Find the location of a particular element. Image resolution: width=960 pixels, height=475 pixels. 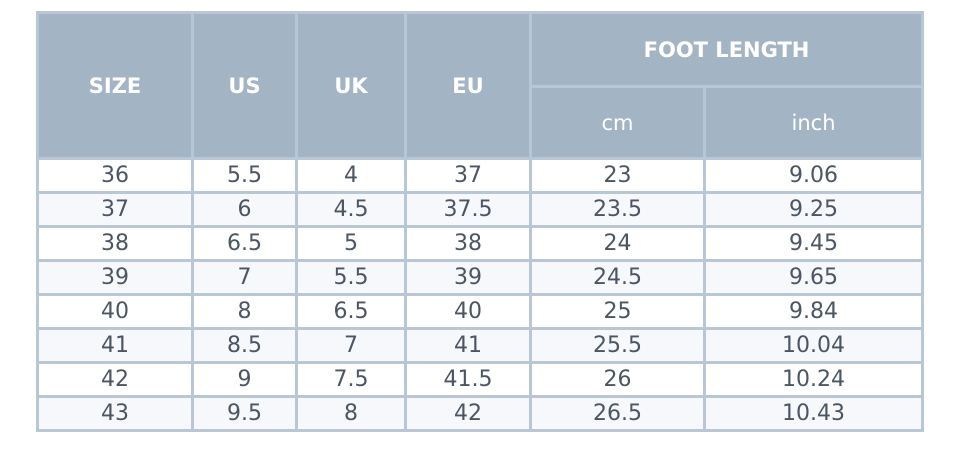

table-row: 40 8 6.5 40 25 9.84 is located at coordinates (480, 311).